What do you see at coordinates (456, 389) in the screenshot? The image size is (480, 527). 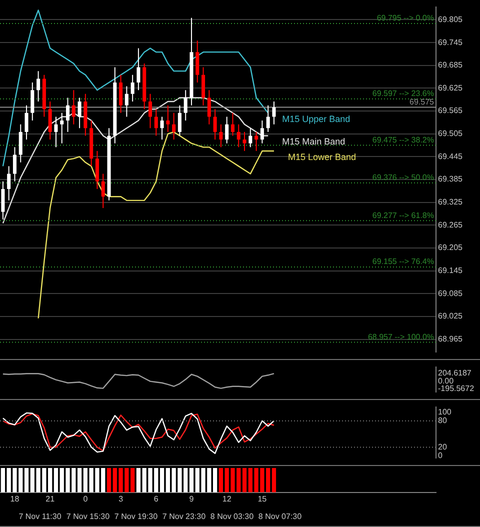 I see `y-tick-label: -195.5672` at bounding box center [456, 389].